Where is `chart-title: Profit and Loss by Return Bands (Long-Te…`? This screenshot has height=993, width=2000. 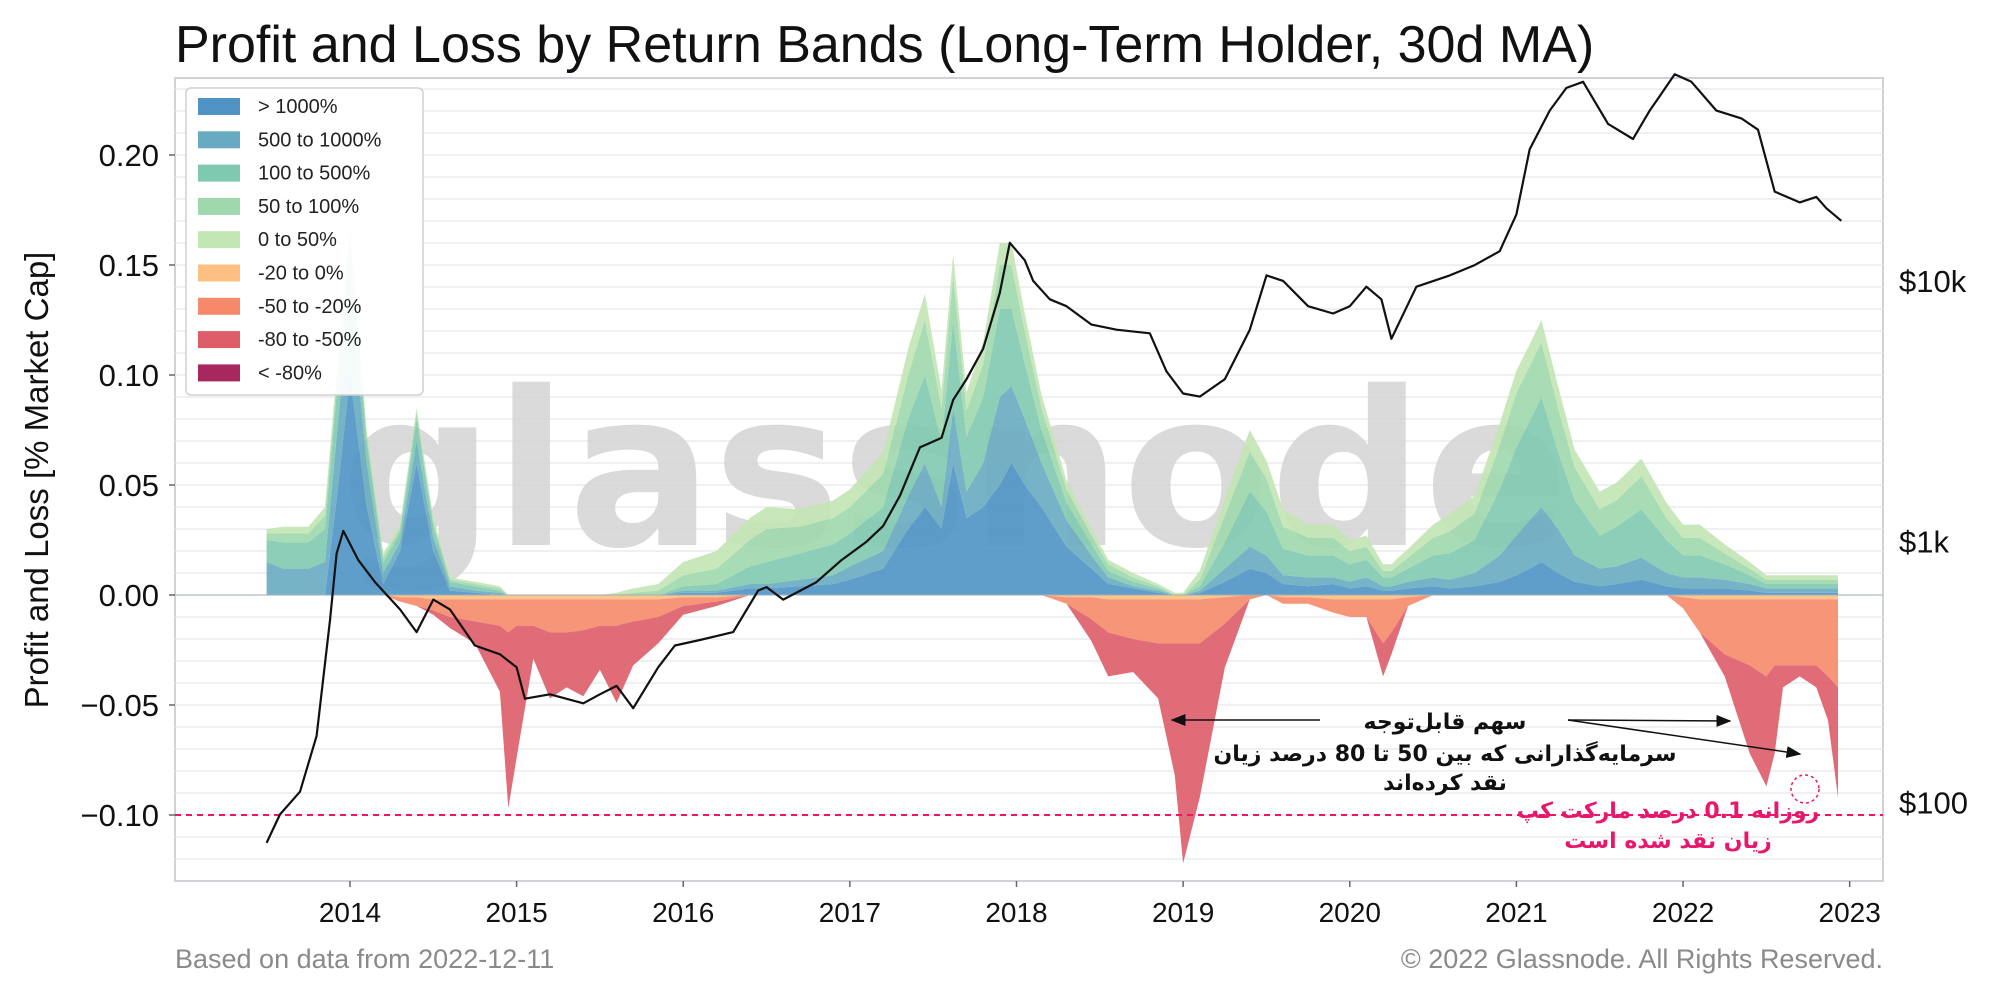 chart-title: Profit and Loss by Return Bands (Long-Te… is located at coordinates (884, 45).